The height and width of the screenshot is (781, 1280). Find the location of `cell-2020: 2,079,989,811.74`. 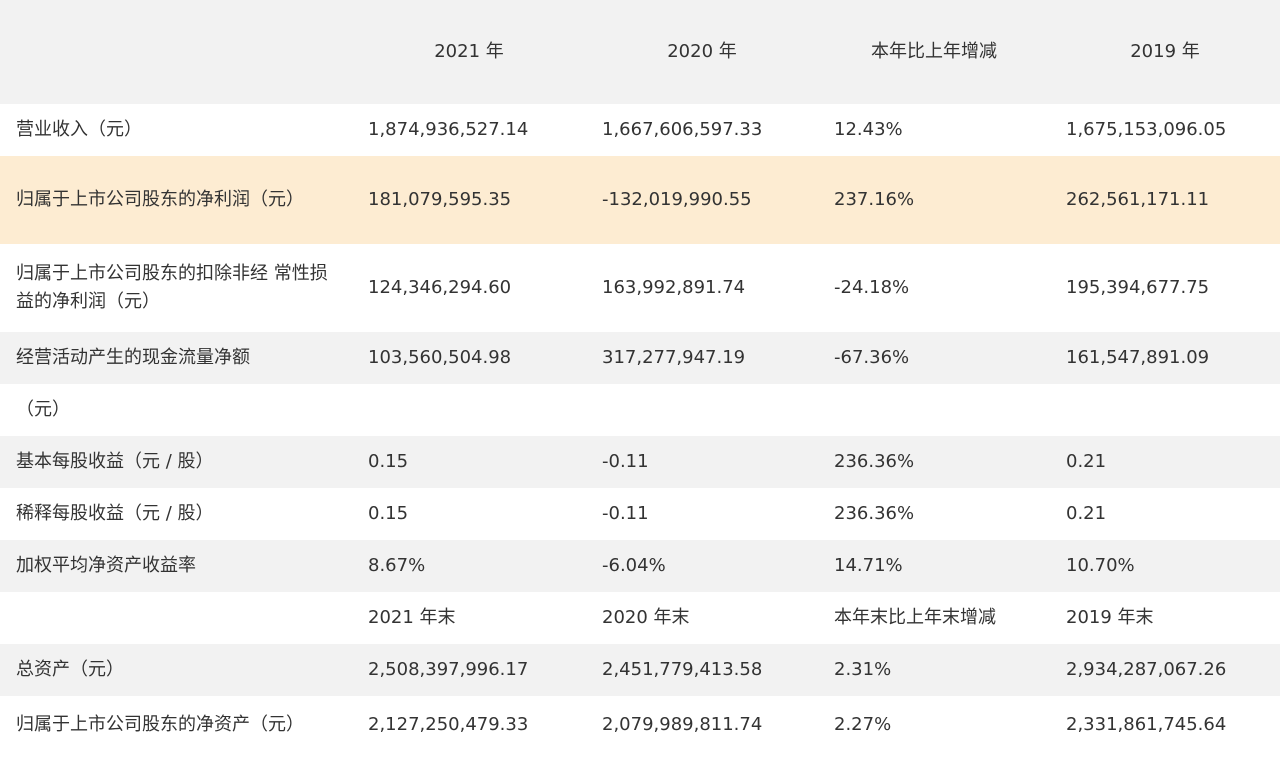

cell-2020: 2,079,989,811.74 is located at coordinates (682, 724).